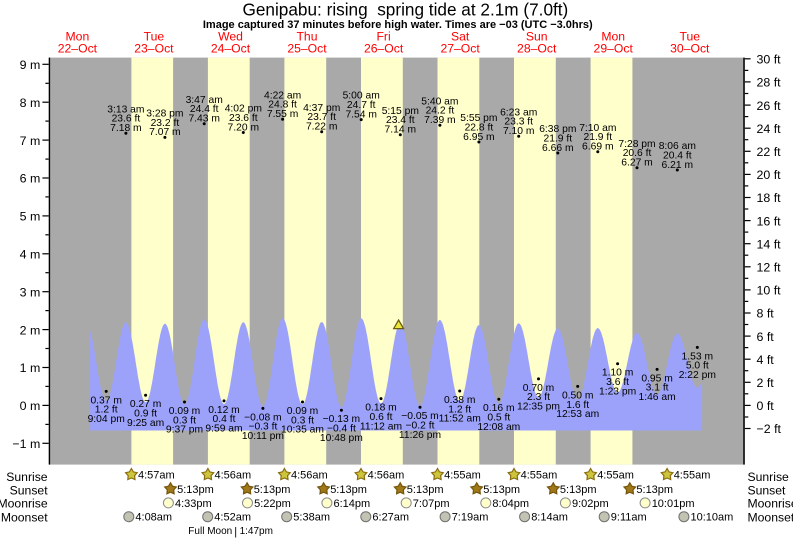  What do you see at coordinates (156, 476) in the screenshot?
I see `svg-text: 4:57am` at bounding box center [156, 476].